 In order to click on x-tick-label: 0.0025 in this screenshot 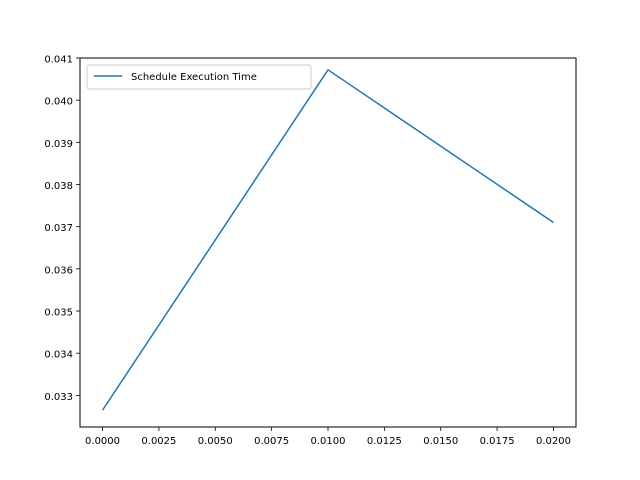, I will do `click(158, 441)`.